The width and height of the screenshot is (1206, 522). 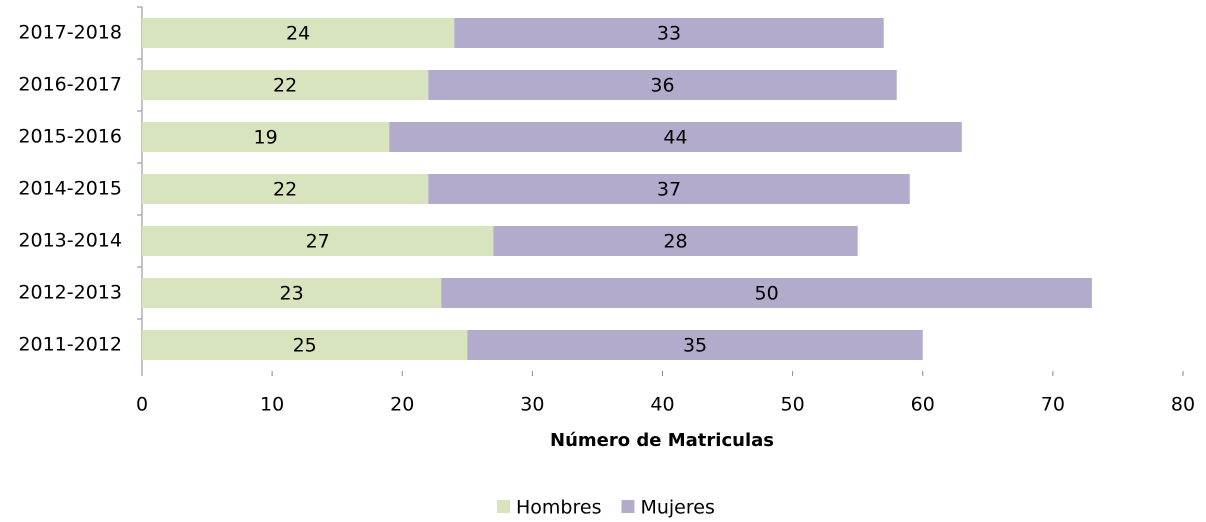 I want to click on x-tick-label: 10, so click(x=272, y=405).